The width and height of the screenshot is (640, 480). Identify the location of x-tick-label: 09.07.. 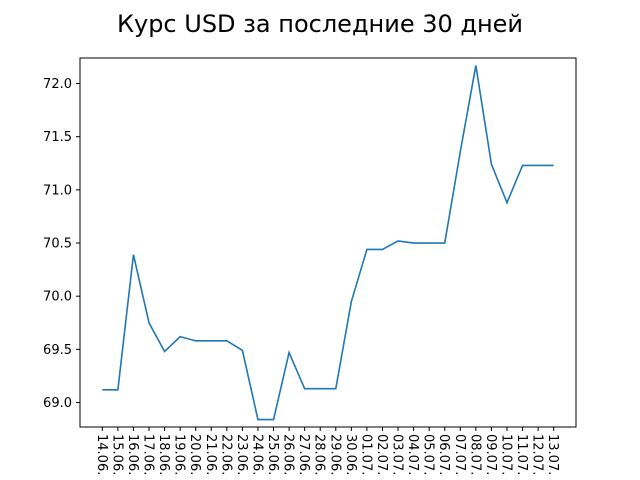
(490, 454).